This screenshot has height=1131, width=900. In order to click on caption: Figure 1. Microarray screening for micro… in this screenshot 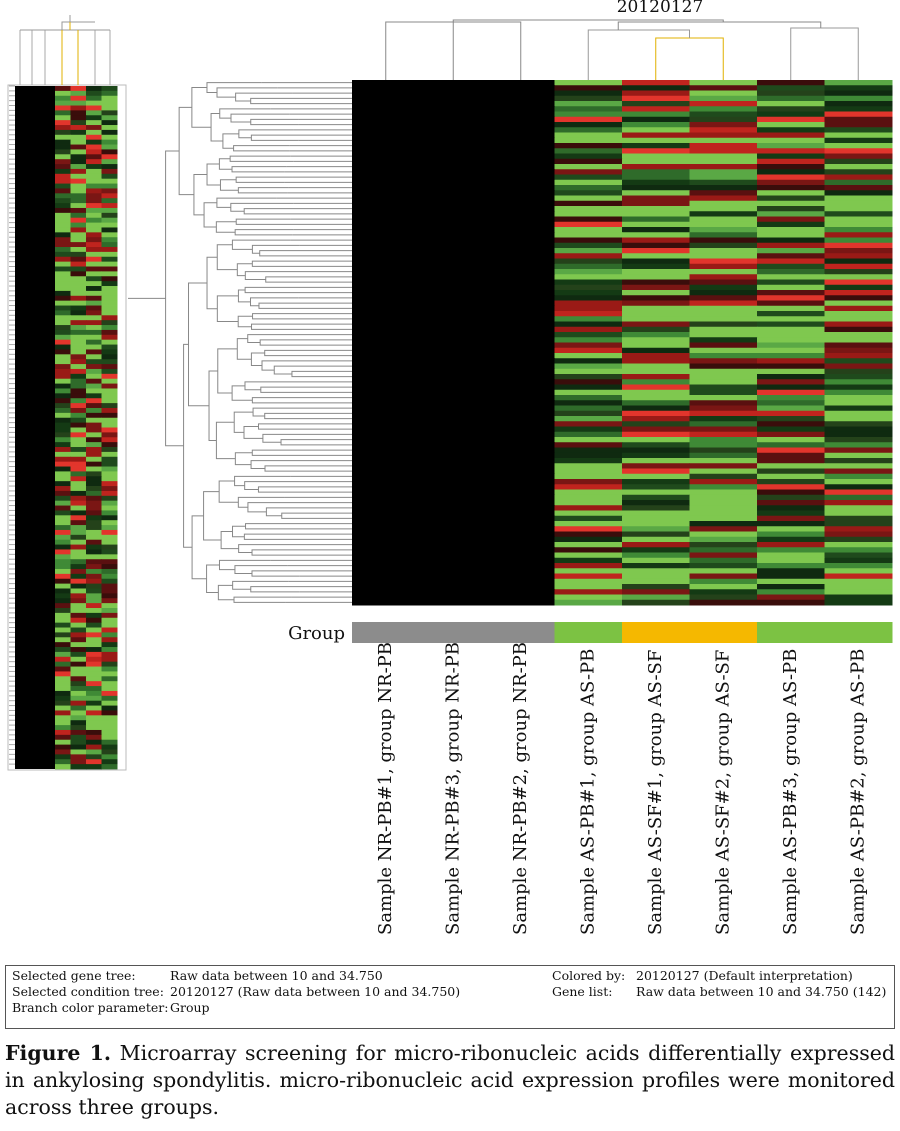, I will do `click(450, 1080)`.